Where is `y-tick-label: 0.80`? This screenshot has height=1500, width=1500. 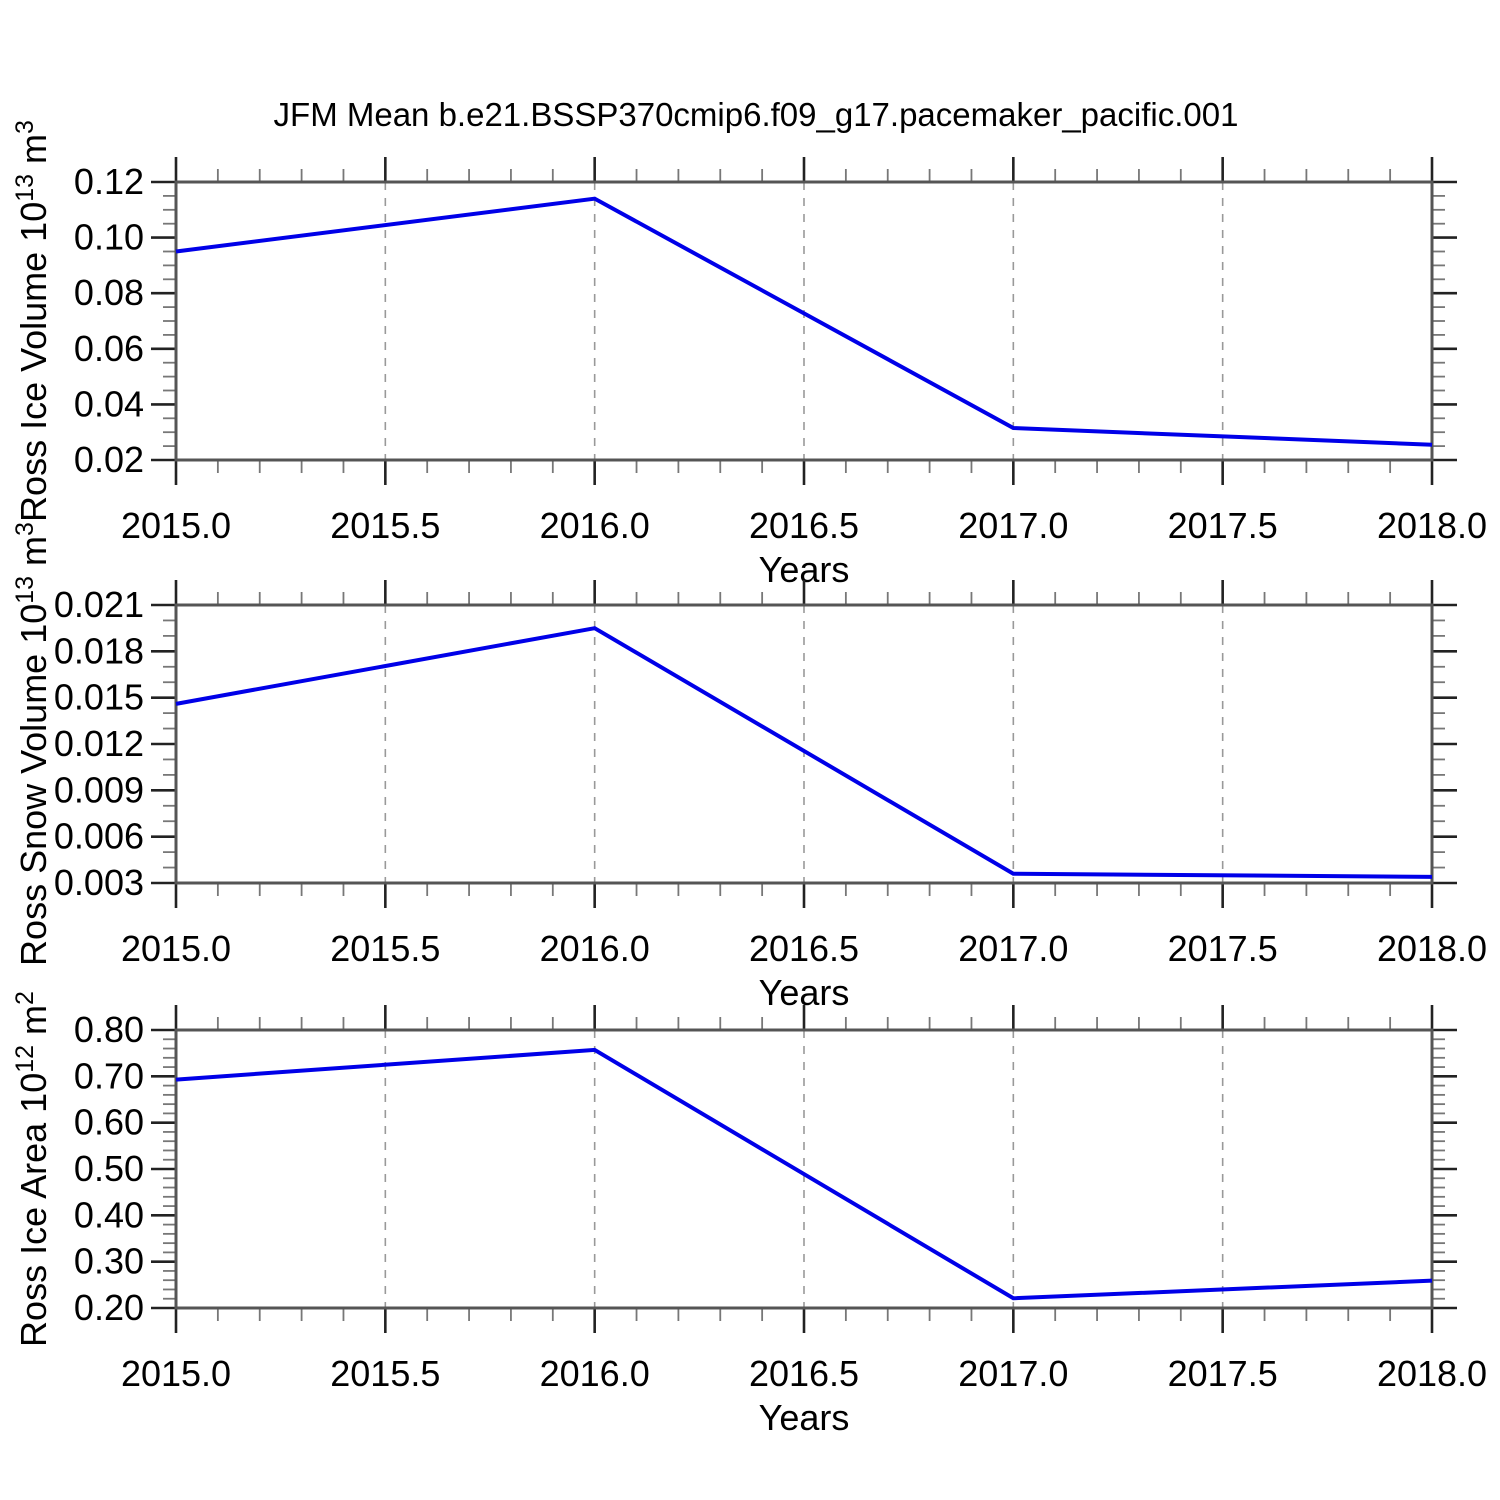
y-tick-label: 0.80 is located at coordinates (109, 1029).